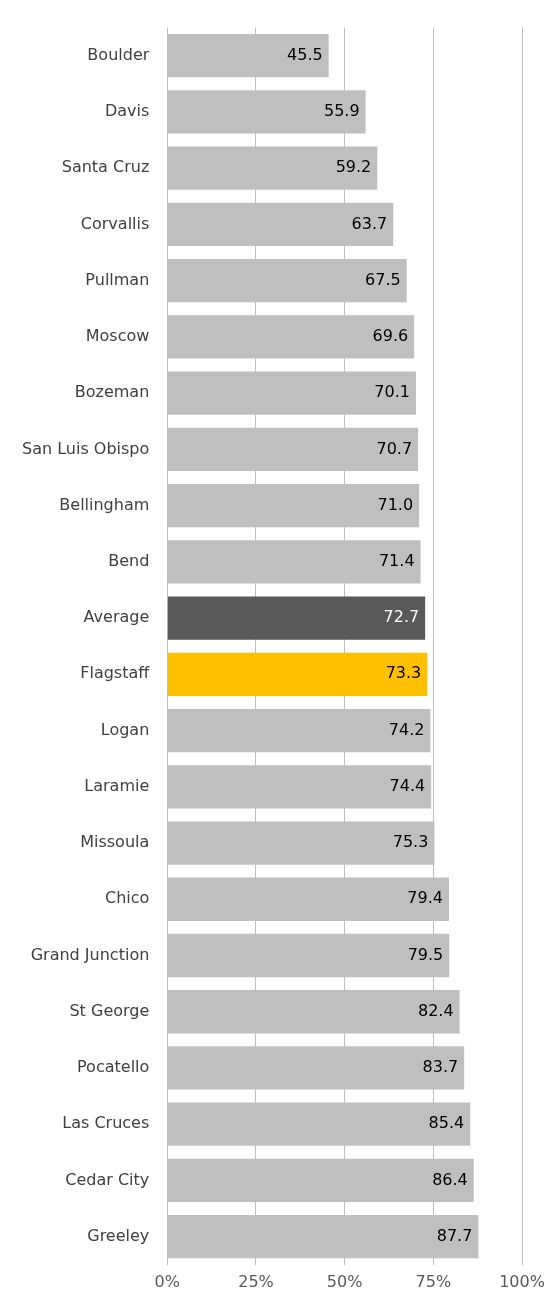 The height and width of the screenshot is (1304, 558). Describe the element at coordinates (407, 785) in the screenshot. I see `data-label: 74.4` at that location.